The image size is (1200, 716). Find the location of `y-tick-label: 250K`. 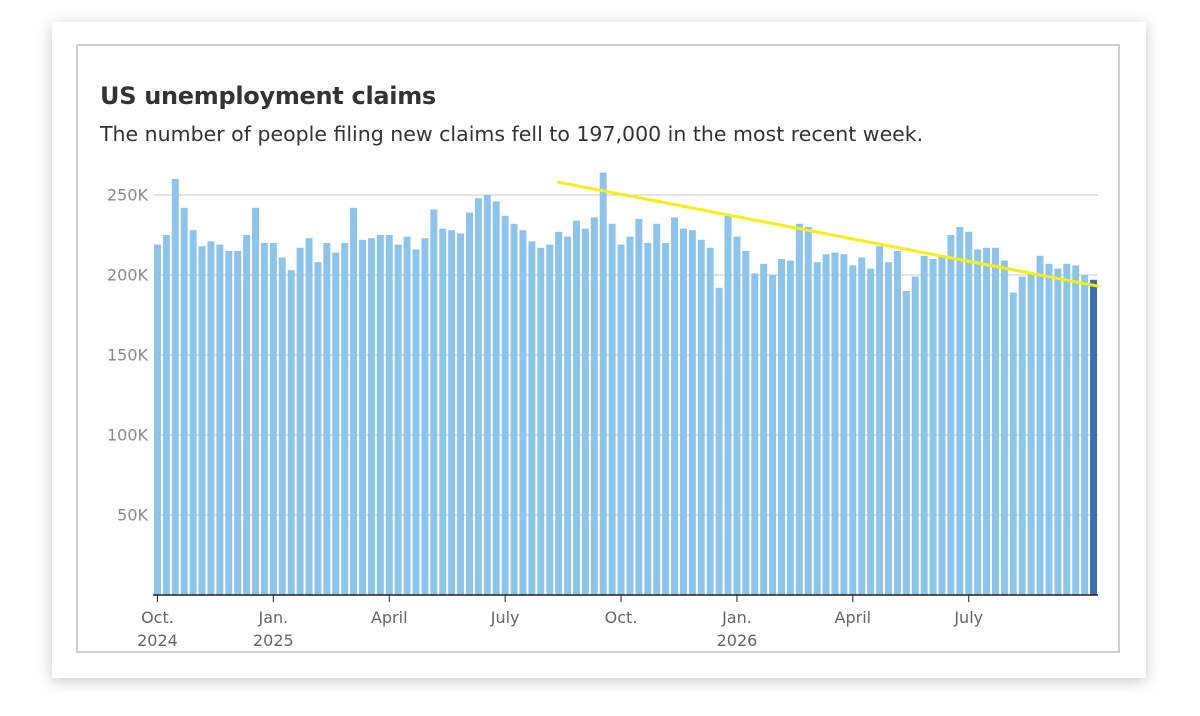

y-tick-label: 250K is located at coordinates (128, 195).